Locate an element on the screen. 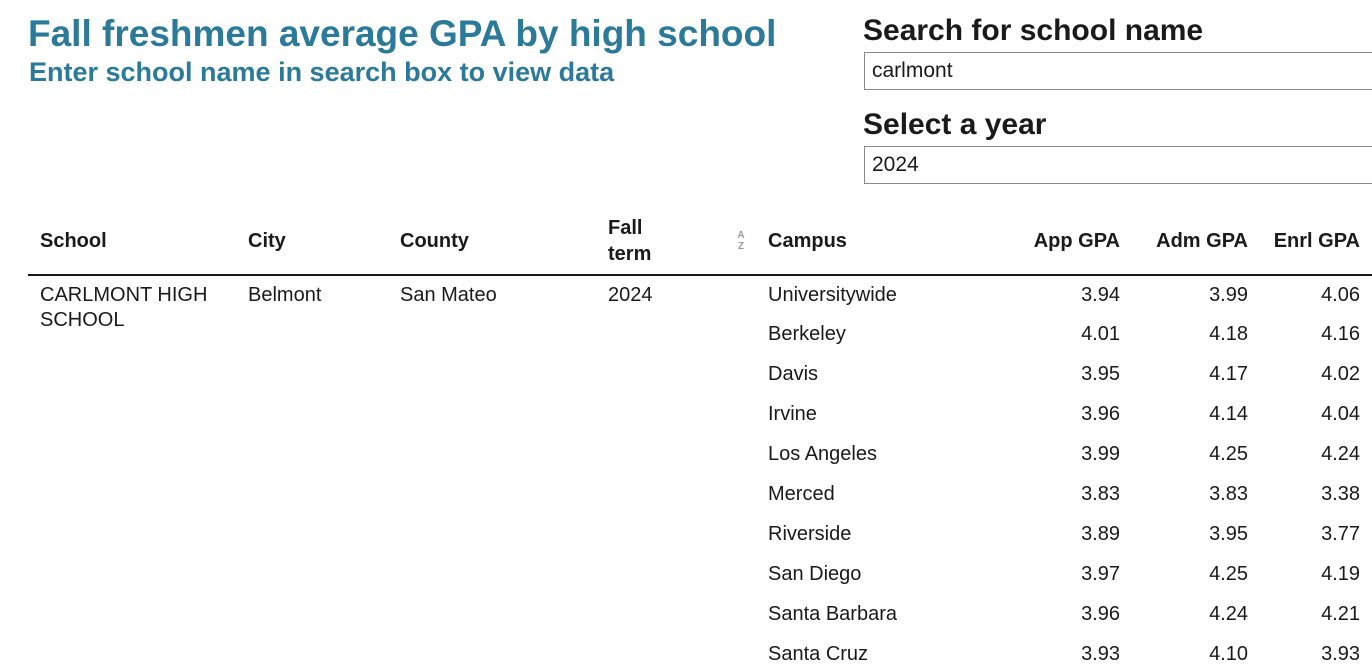 This screenshot has width=1372, height=672. app-gpa-cell: 3.94 is located at coordinates (1100, 295).